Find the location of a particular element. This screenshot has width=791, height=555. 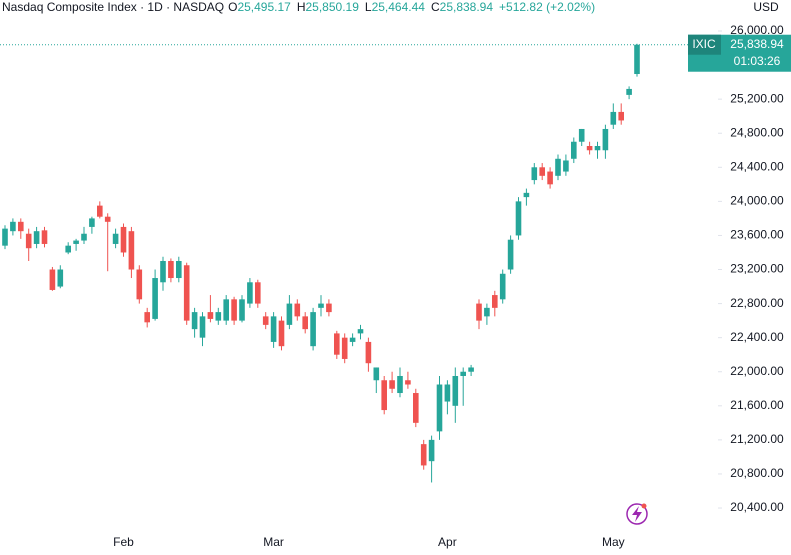

y-tick-label: 25,200.00 is located at coordinates (757, 98).